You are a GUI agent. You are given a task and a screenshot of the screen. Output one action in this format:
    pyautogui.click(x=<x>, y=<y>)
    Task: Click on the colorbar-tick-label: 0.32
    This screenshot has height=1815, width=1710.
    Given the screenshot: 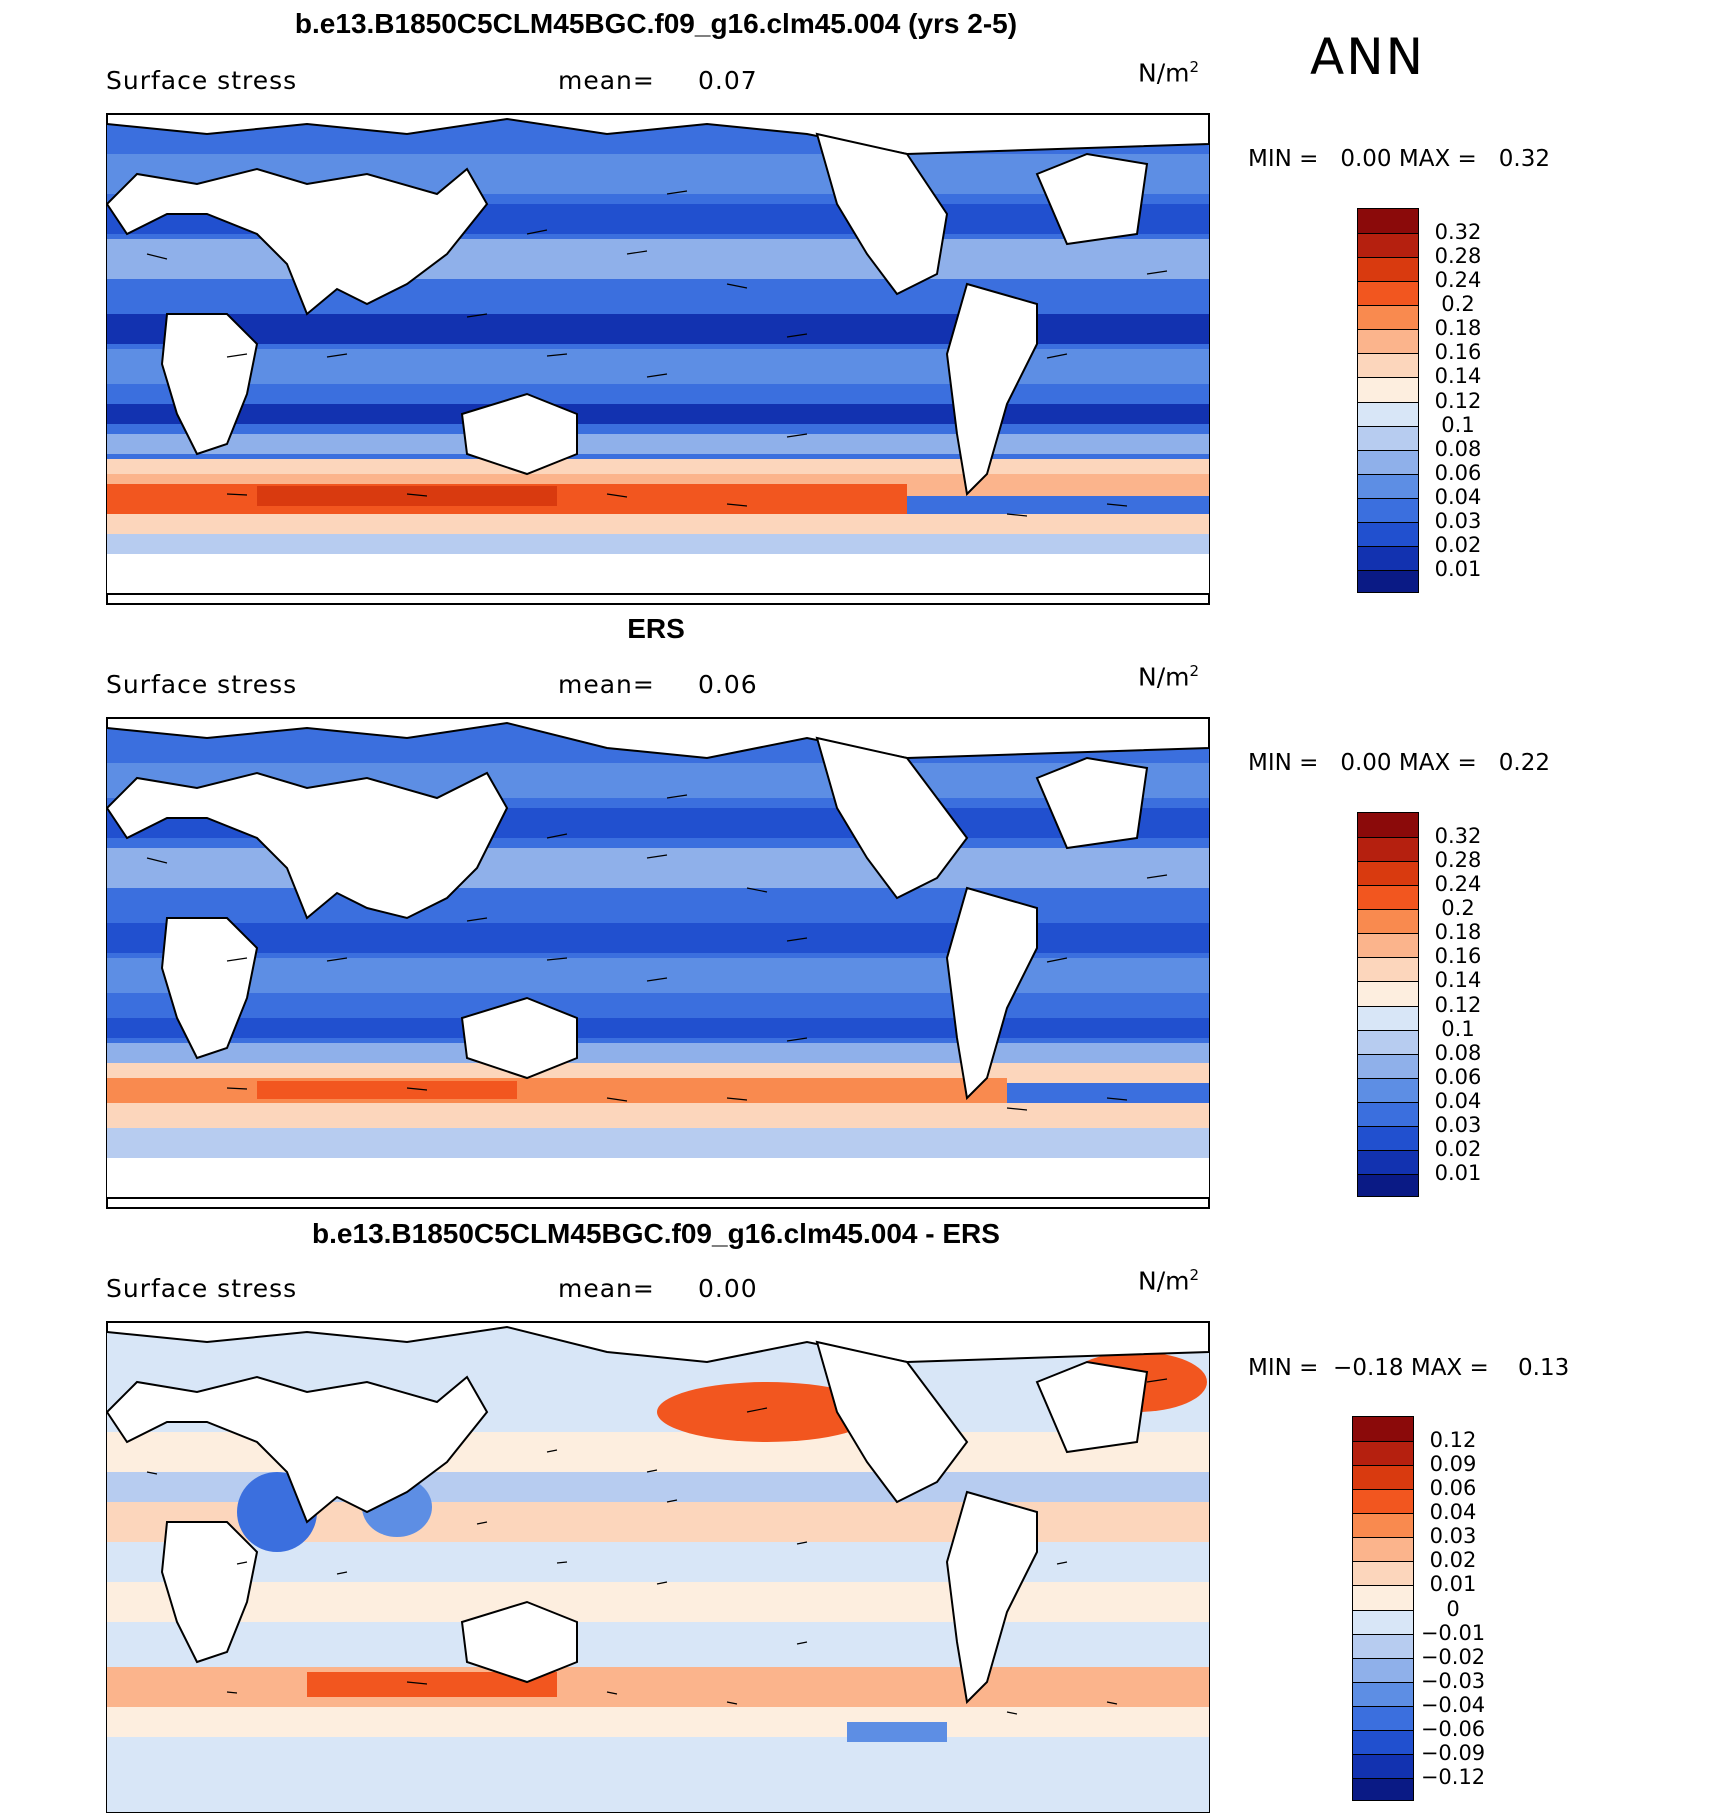 What is the action you would take?
    pyautogui.click(x=1458, y=836)
    